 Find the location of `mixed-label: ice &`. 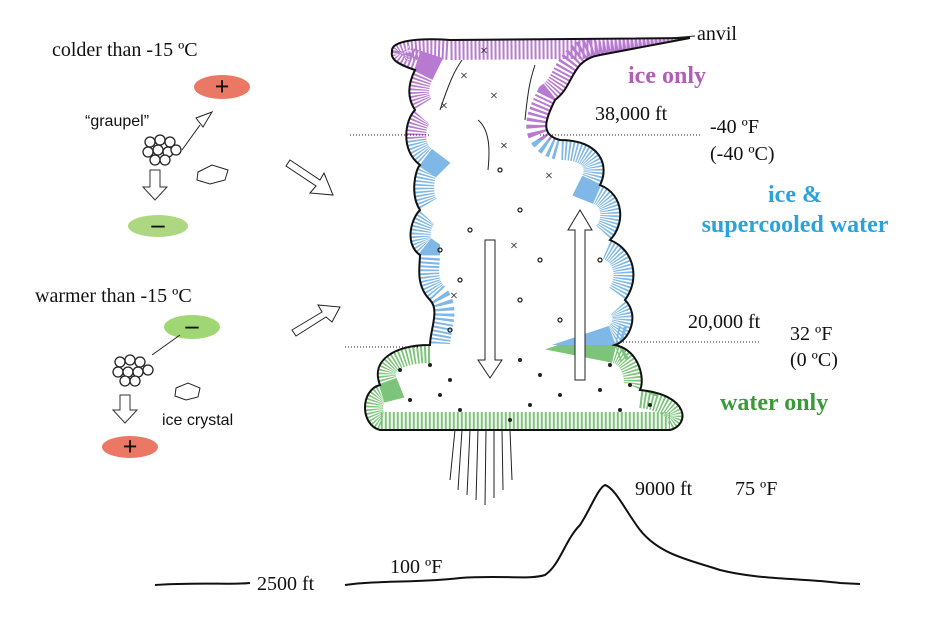

mixed-label: ice & is located at coordinates (795, 195).